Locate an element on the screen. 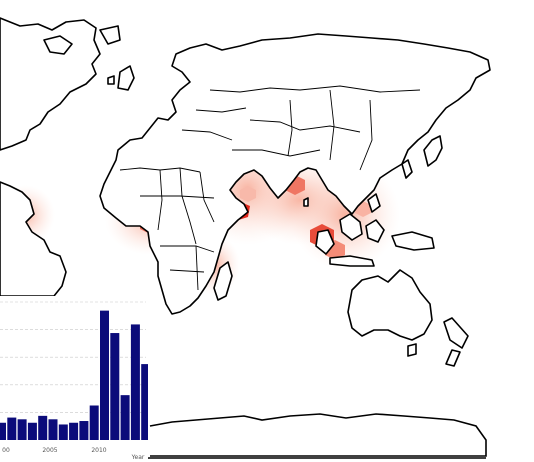 Image resolution: width=534 pixels, height=462 pixels. bar-2004 is located at coordinates (94, 422).